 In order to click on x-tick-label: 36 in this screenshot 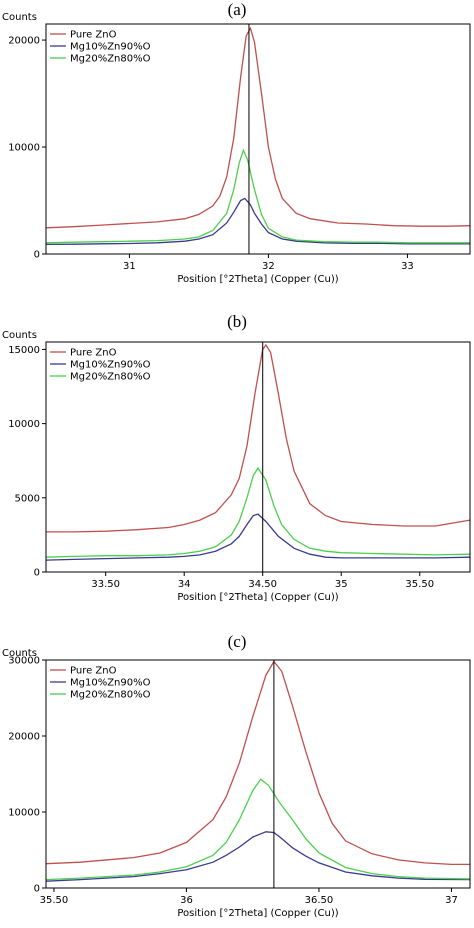, I will do `click(186, 900)`.